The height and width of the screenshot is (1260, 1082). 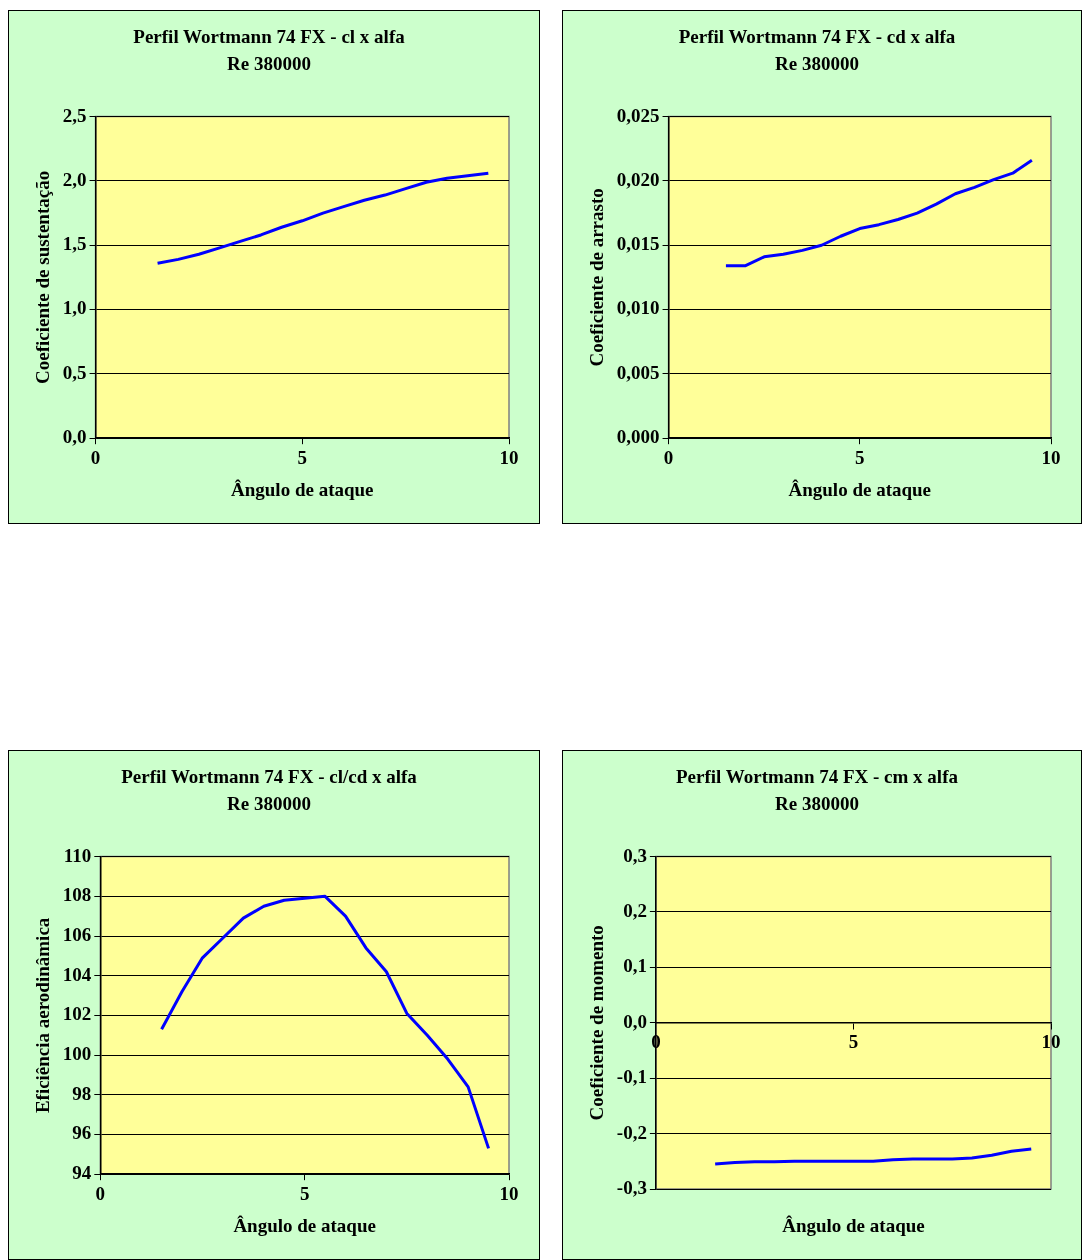 I want to click on y-axis-title: Coeficiente de momento, so click(x=597, y=1023).